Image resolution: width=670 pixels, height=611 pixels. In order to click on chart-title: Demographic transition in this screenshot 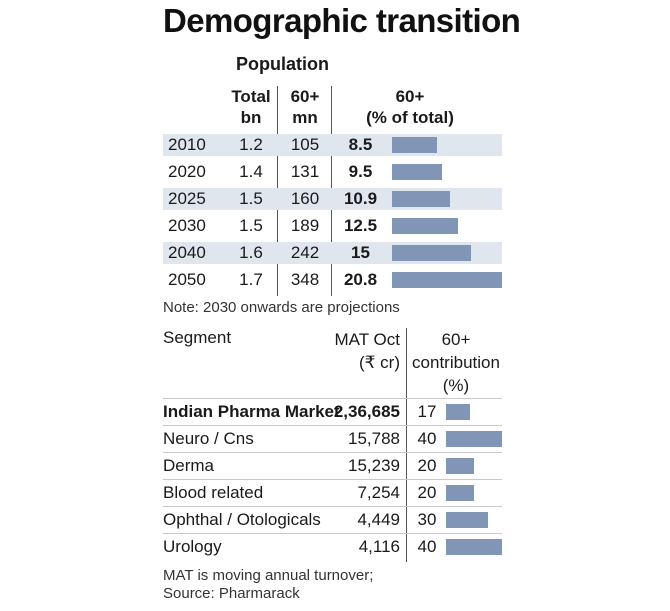, I will do `click(342, 20)`.